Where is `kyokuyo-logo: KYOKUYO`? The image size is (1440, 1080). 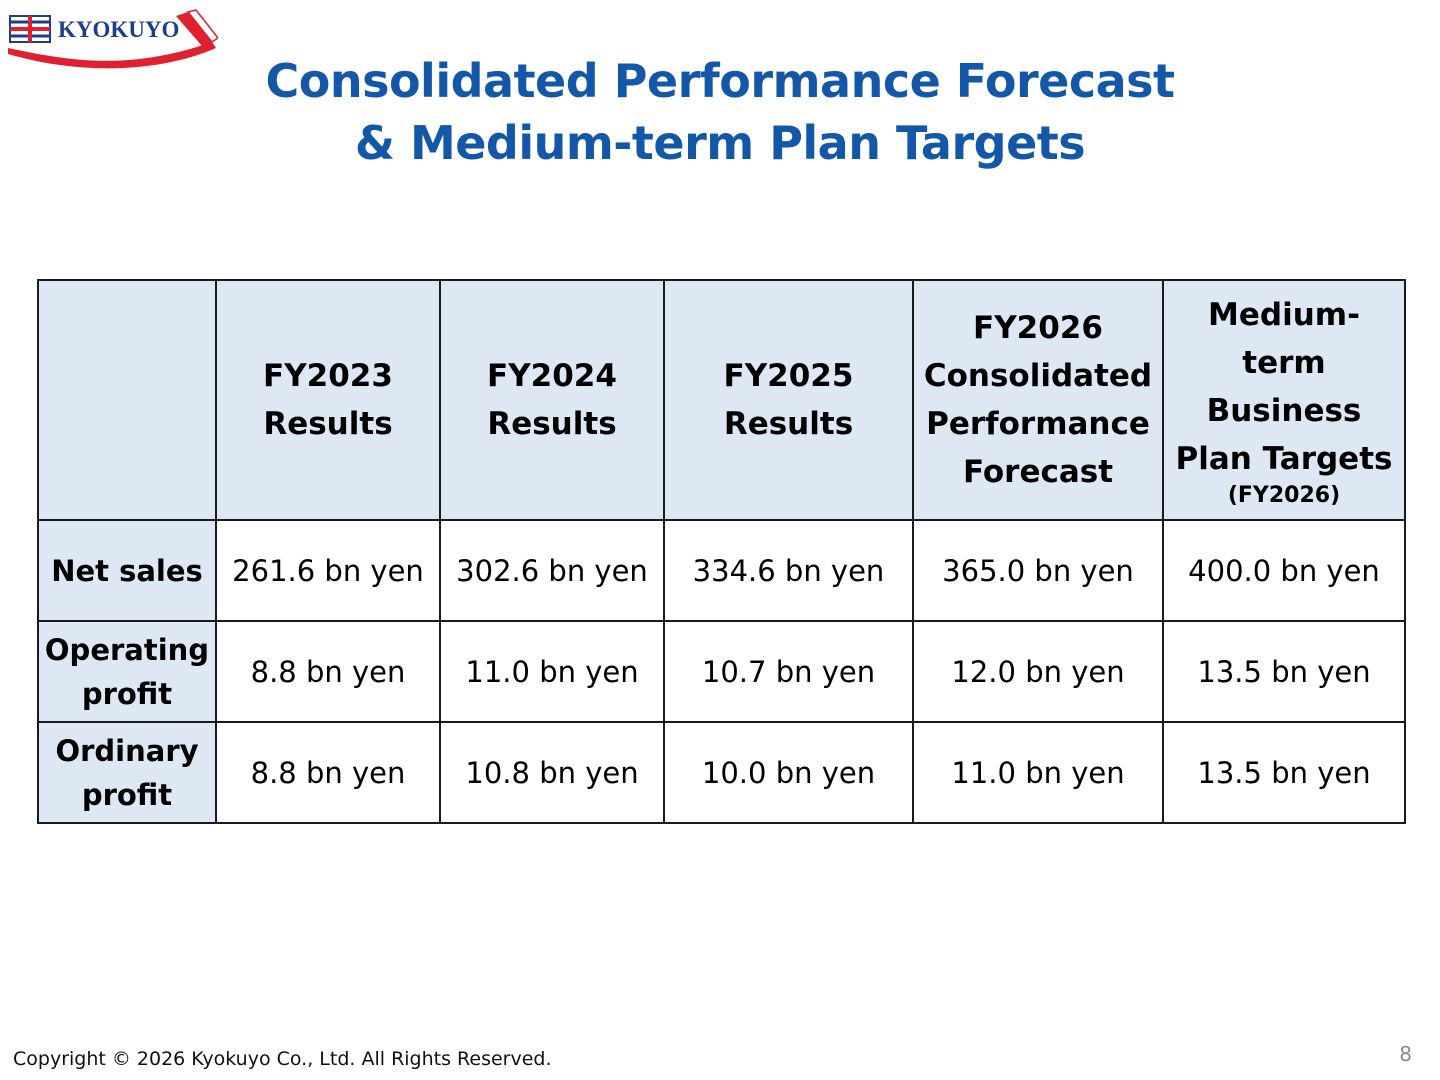 kyokuyo-logo: KYOKUYO is located at coordinates (112, 44).